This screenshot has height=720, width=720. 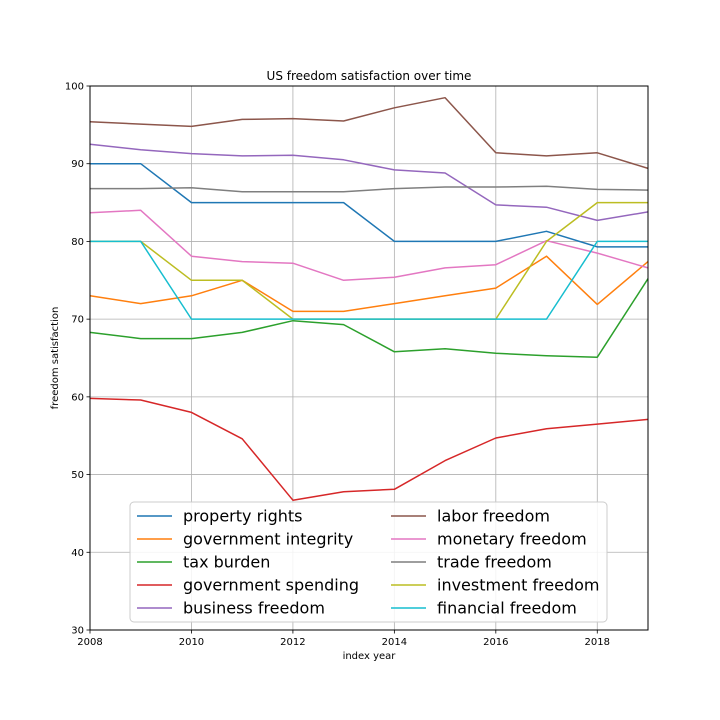 What do you see at coordinates (77, 397) in the screenshot?
I see `y-tick-label: 60` at bounding box center [77, 397].